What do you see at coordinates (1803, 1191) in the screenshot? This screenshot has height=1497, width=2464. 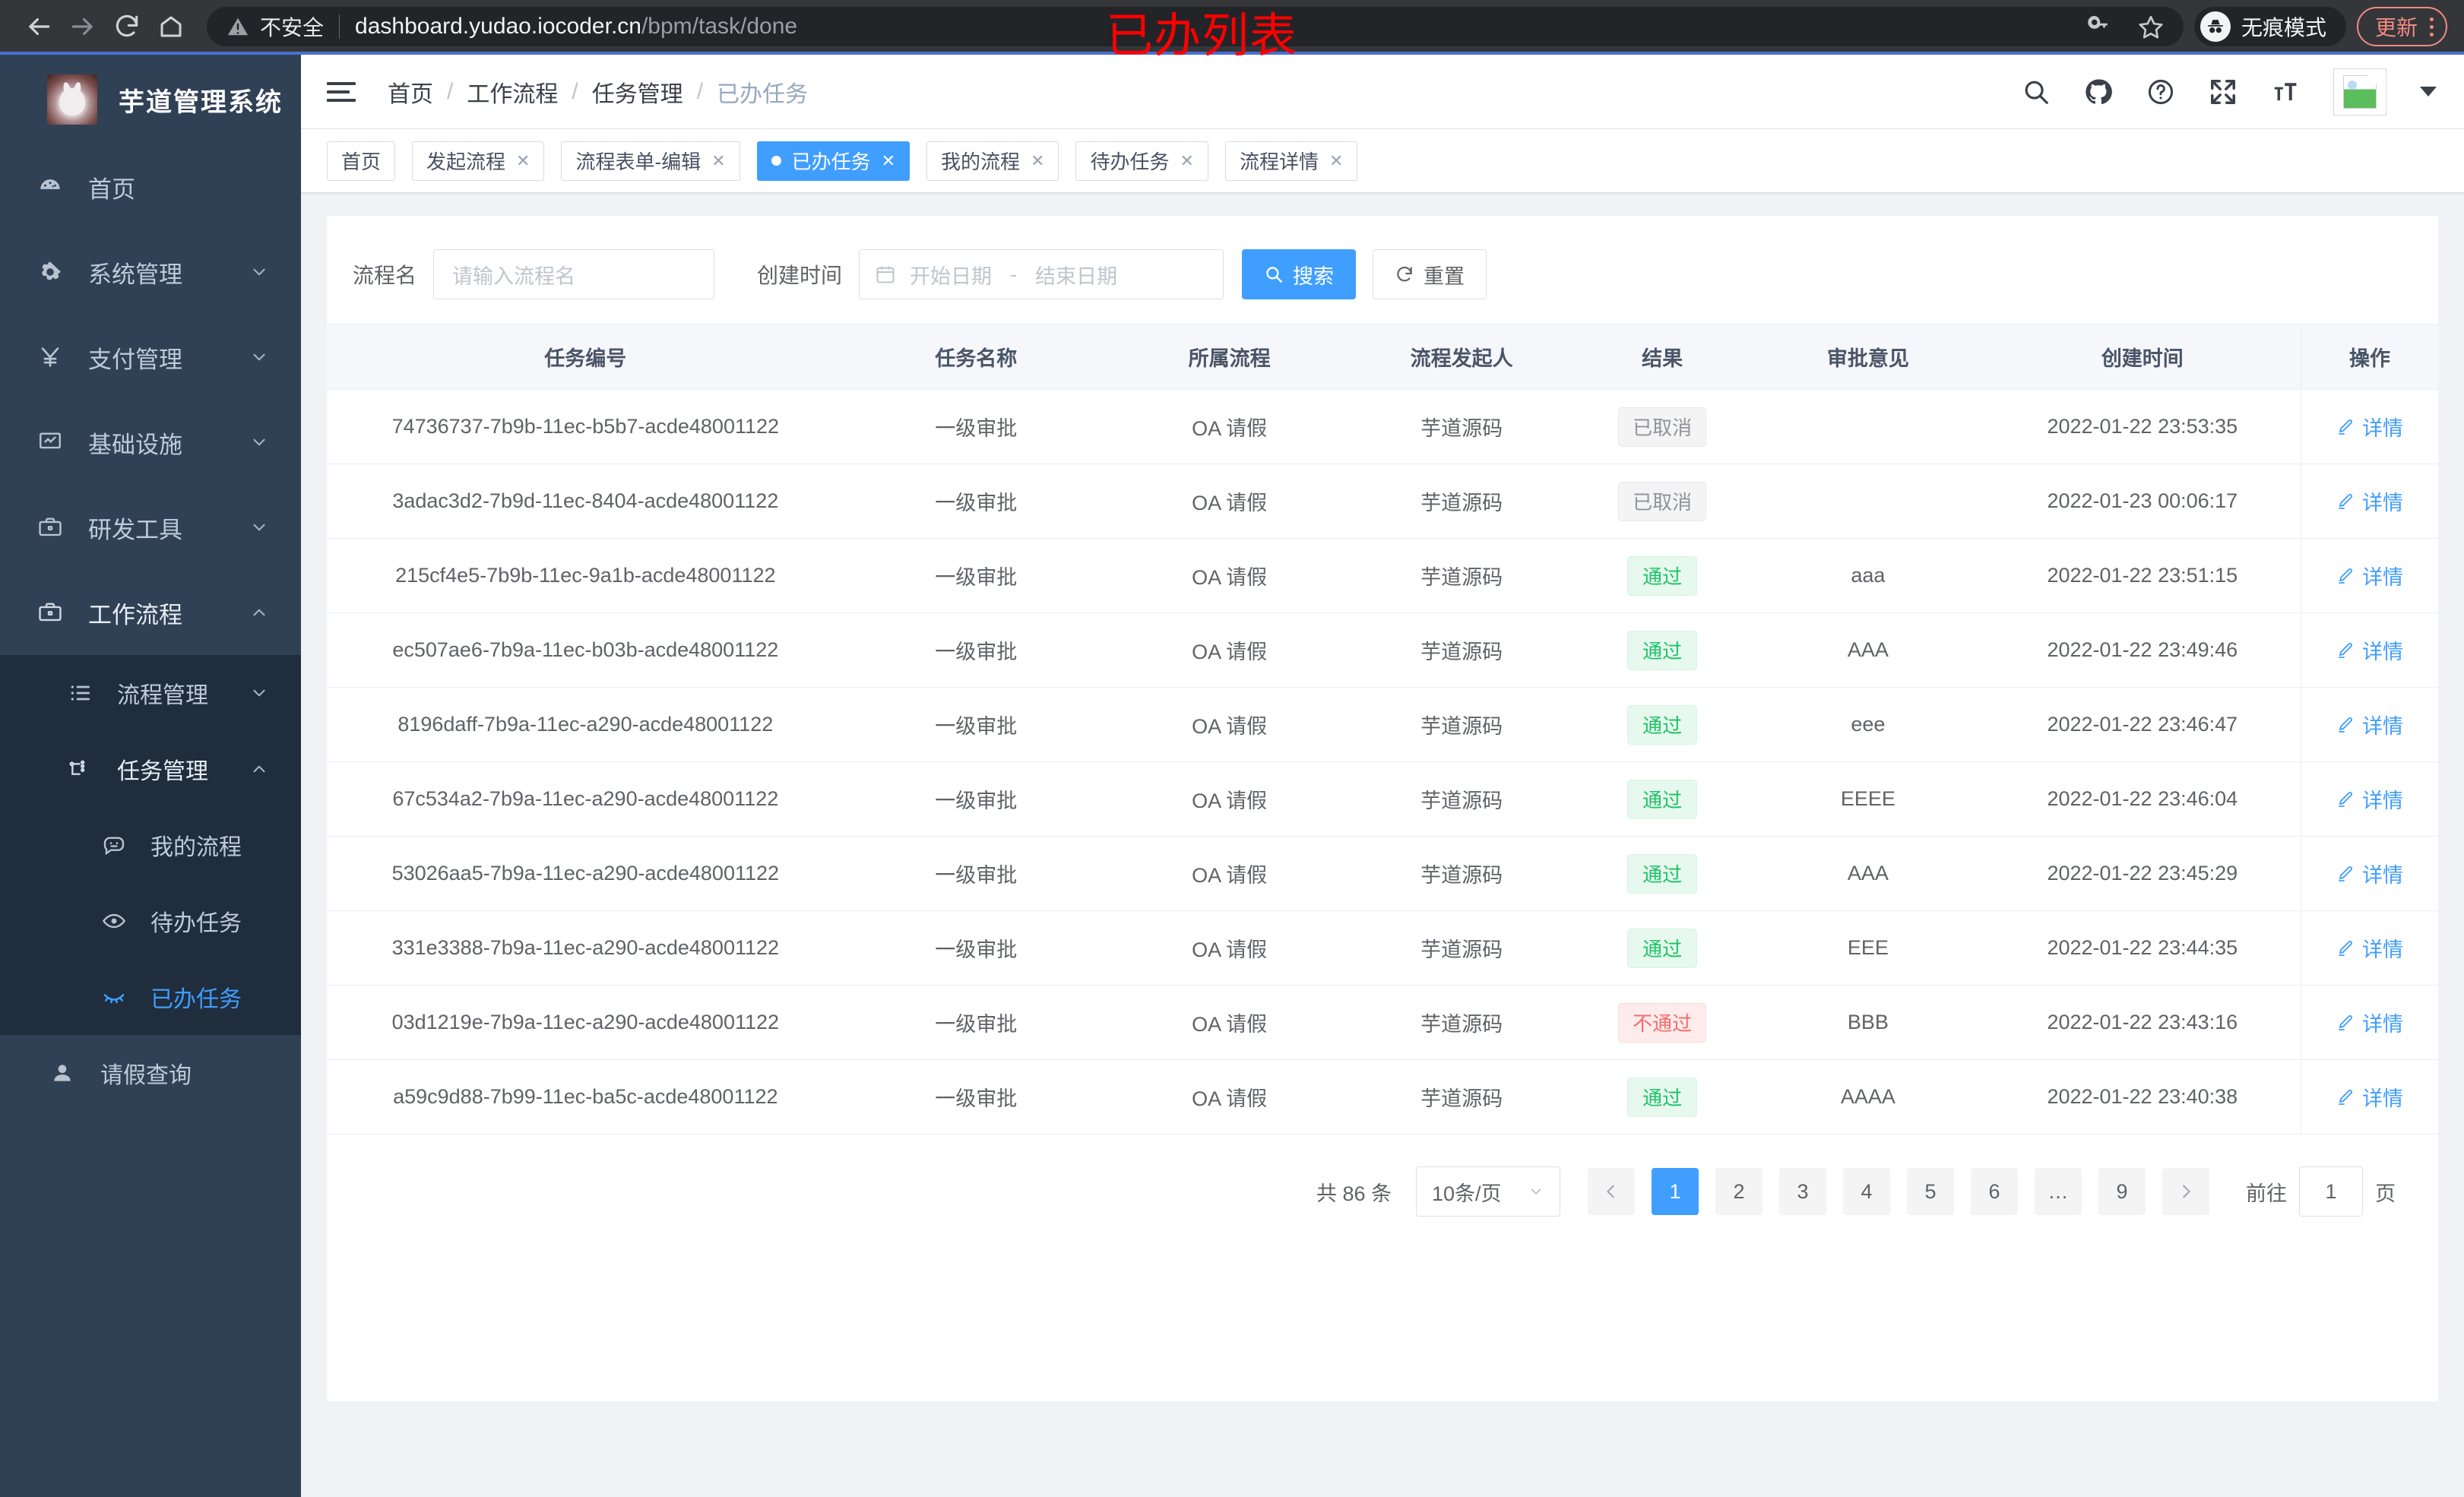 I see `page-button-3: 3` at bounding box center [1803, 1191].